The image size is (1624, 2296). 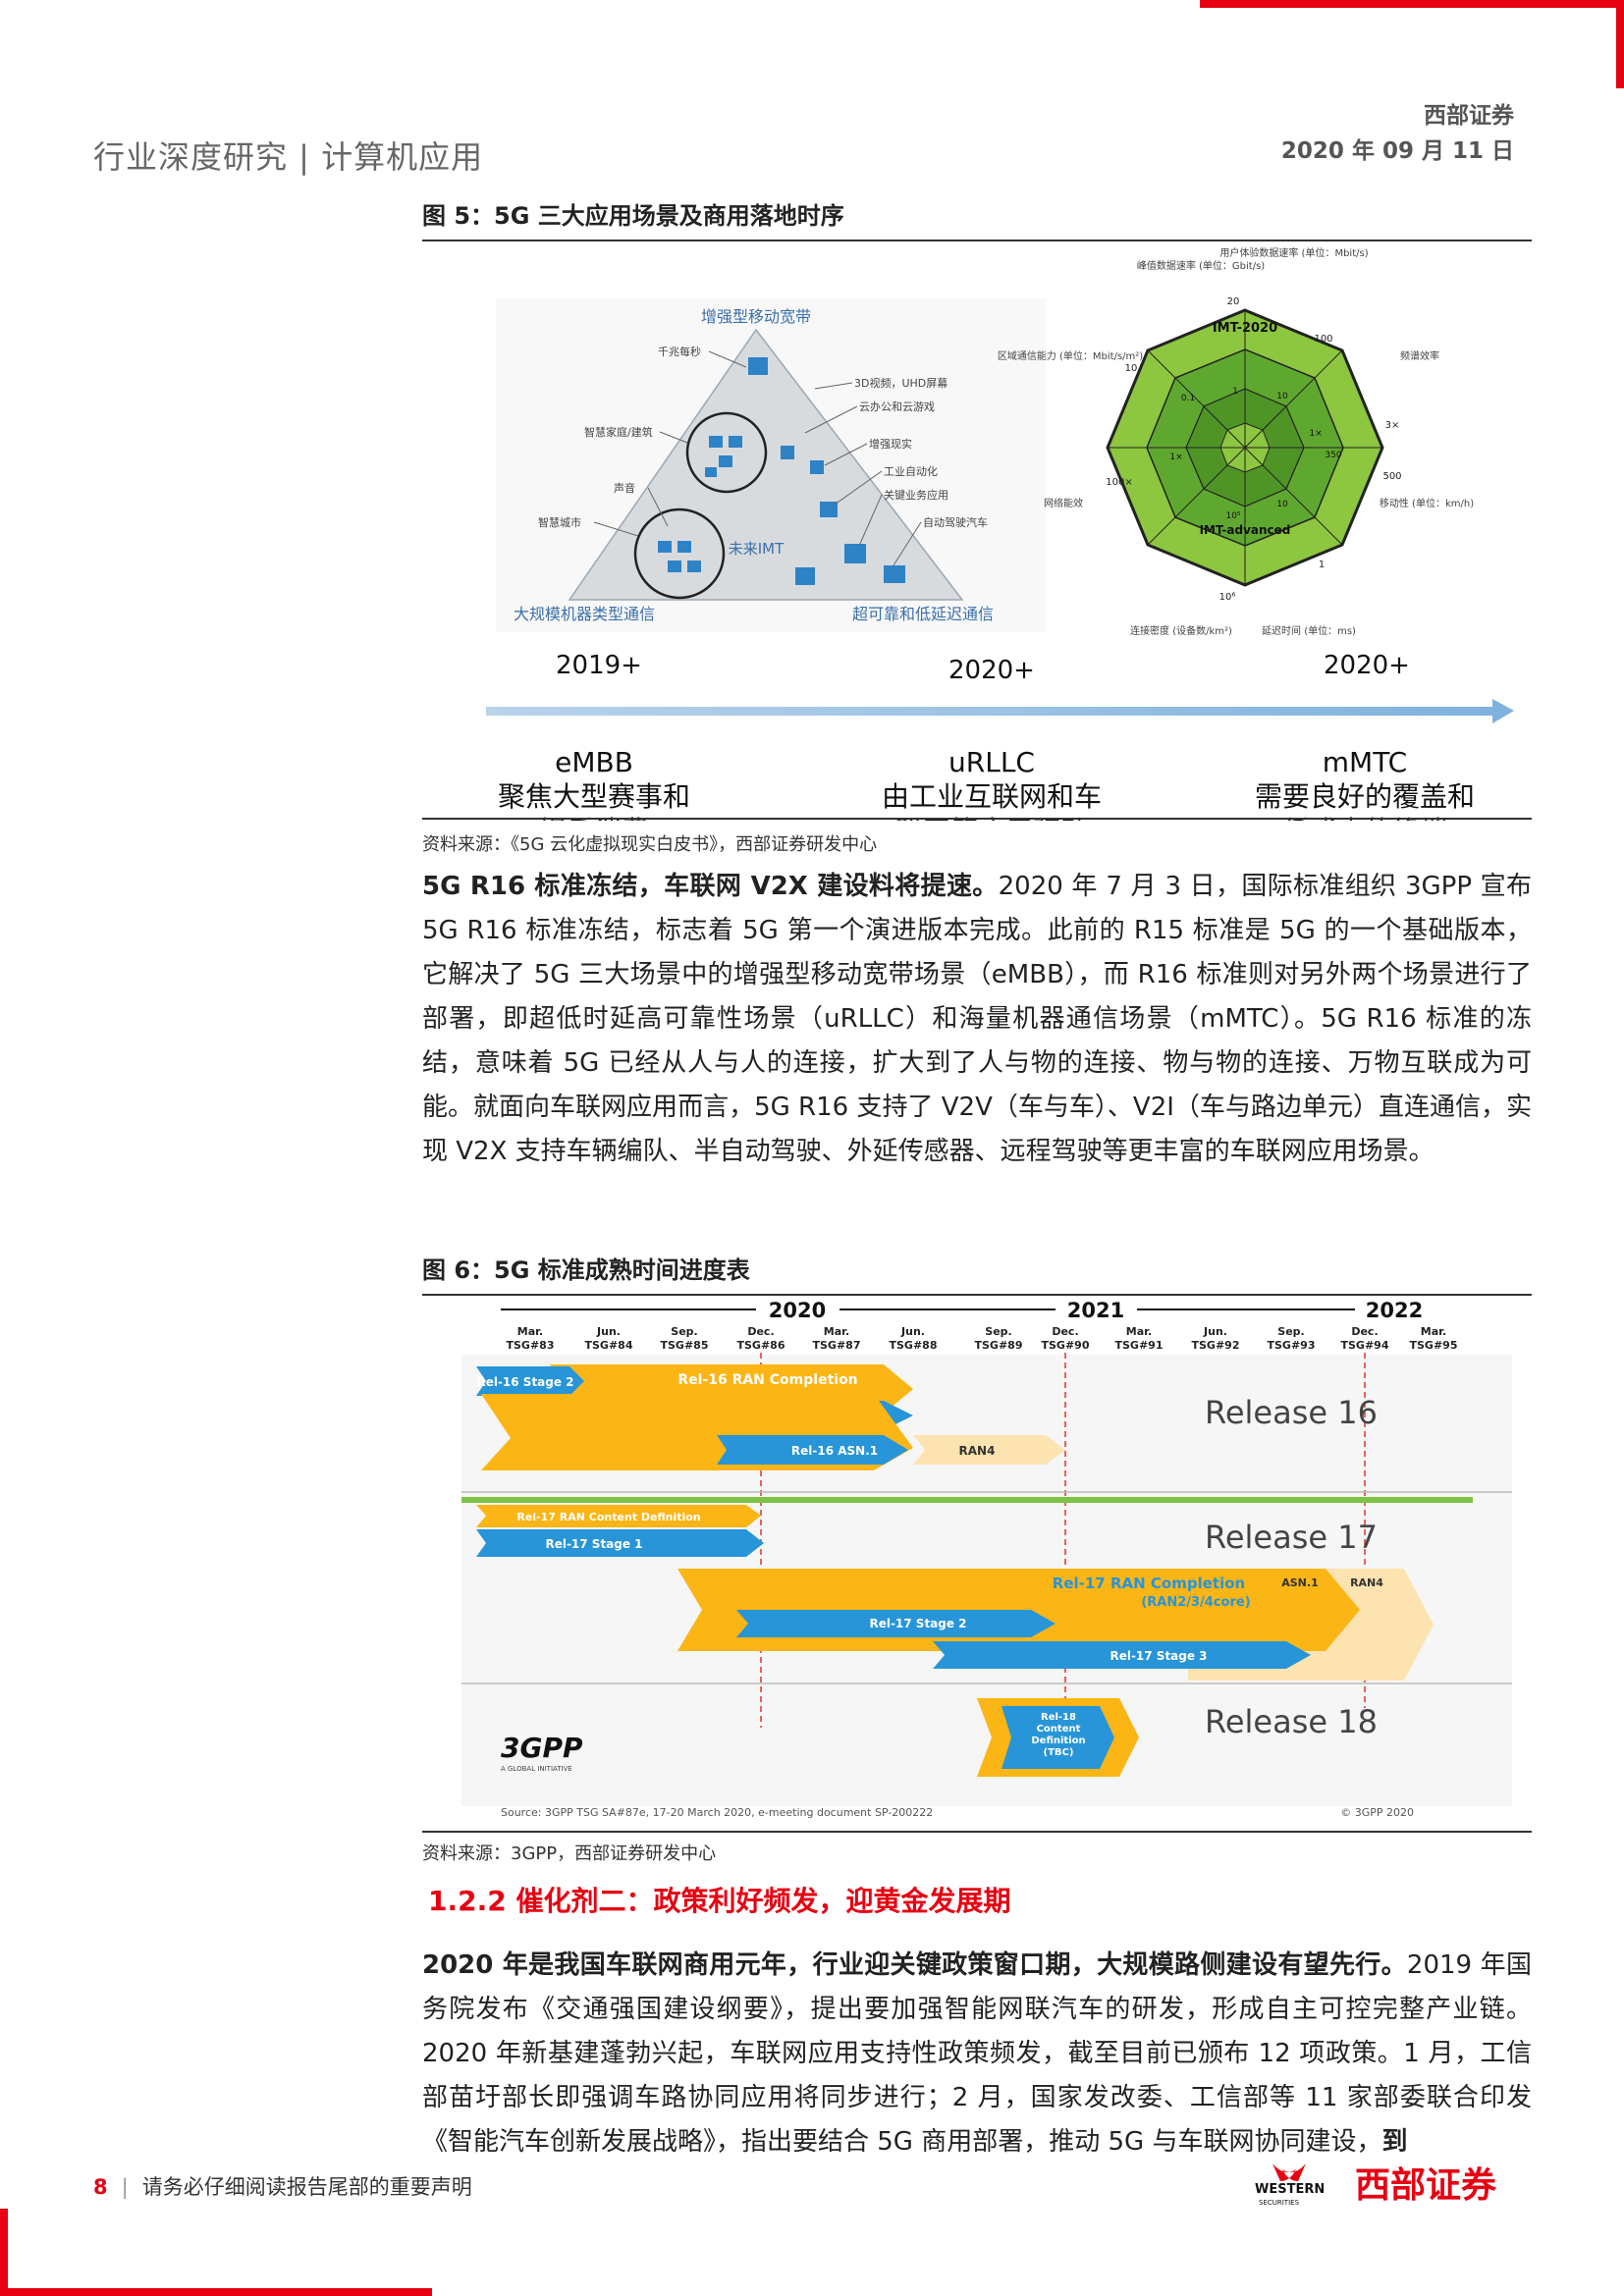 What do you see at coordinates (608, 1517) in the screenshot?
I see `bar-rel17-content-def-label: Rel-17 RAN Content Definition` at bounding box center [608, 1517].